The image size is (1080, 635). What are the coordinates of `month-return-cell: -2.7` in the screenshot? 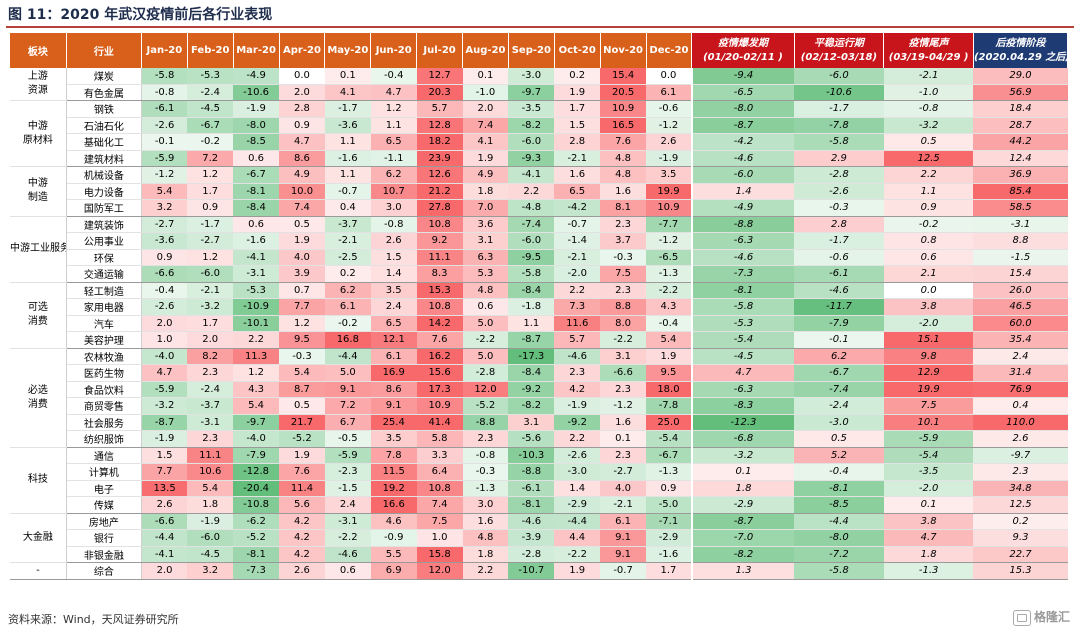 It's located at (164, 224).